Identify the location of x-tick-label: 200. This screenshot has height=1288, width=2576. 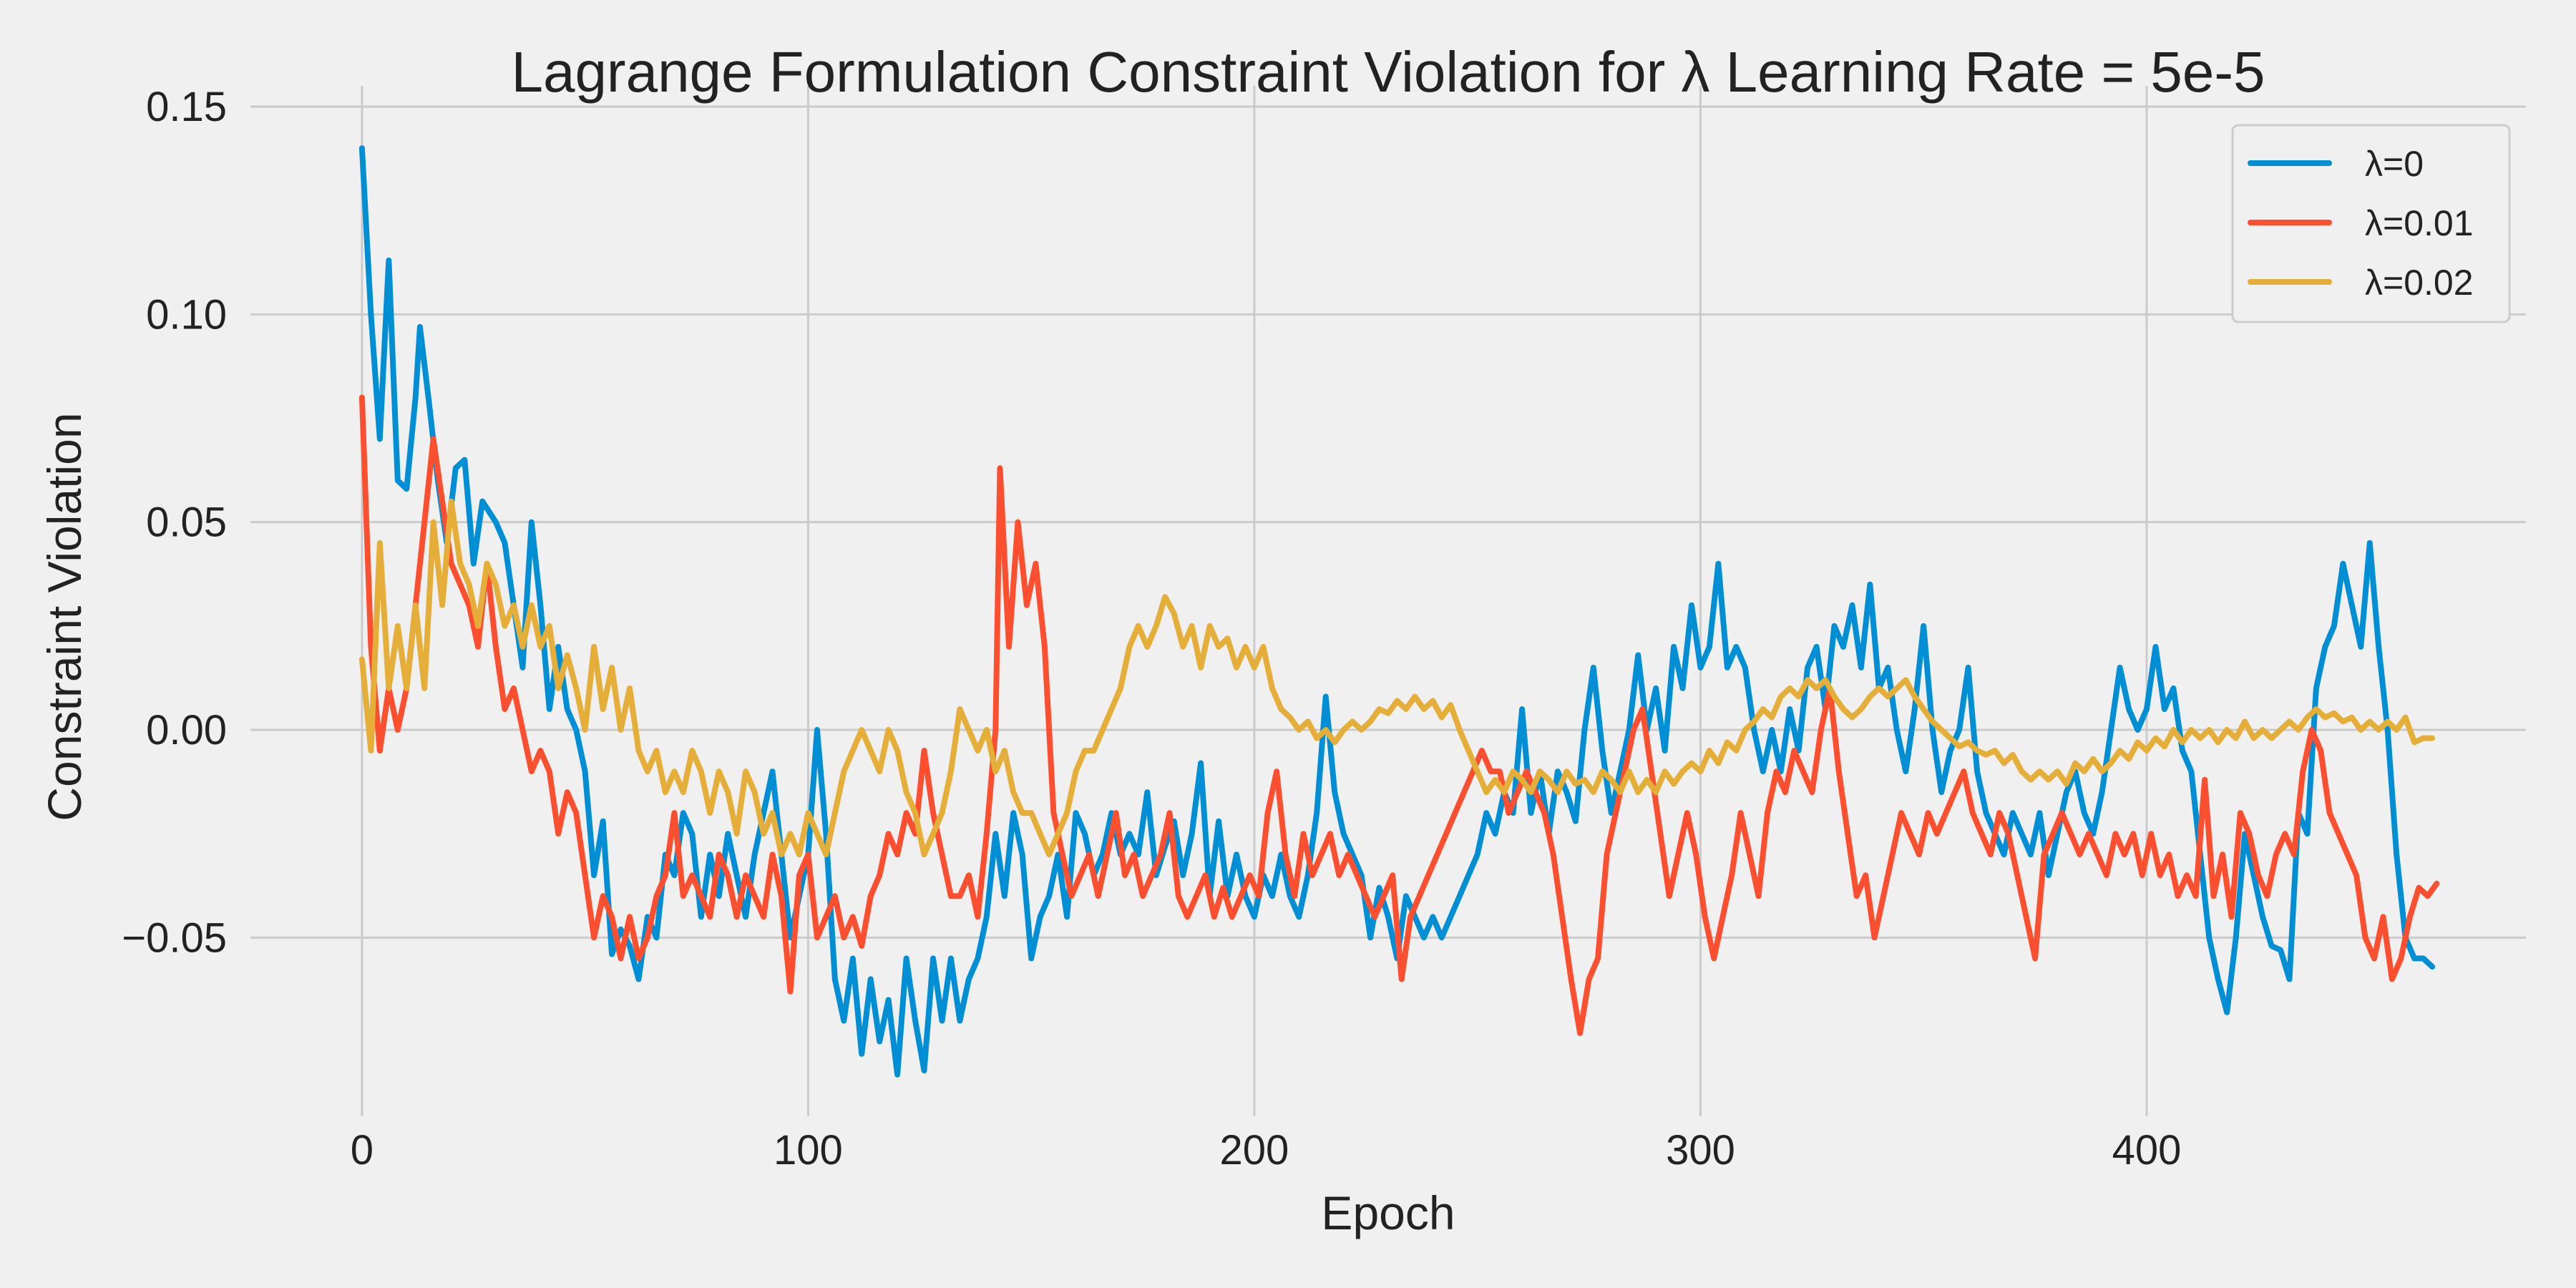
(1254, 1150).